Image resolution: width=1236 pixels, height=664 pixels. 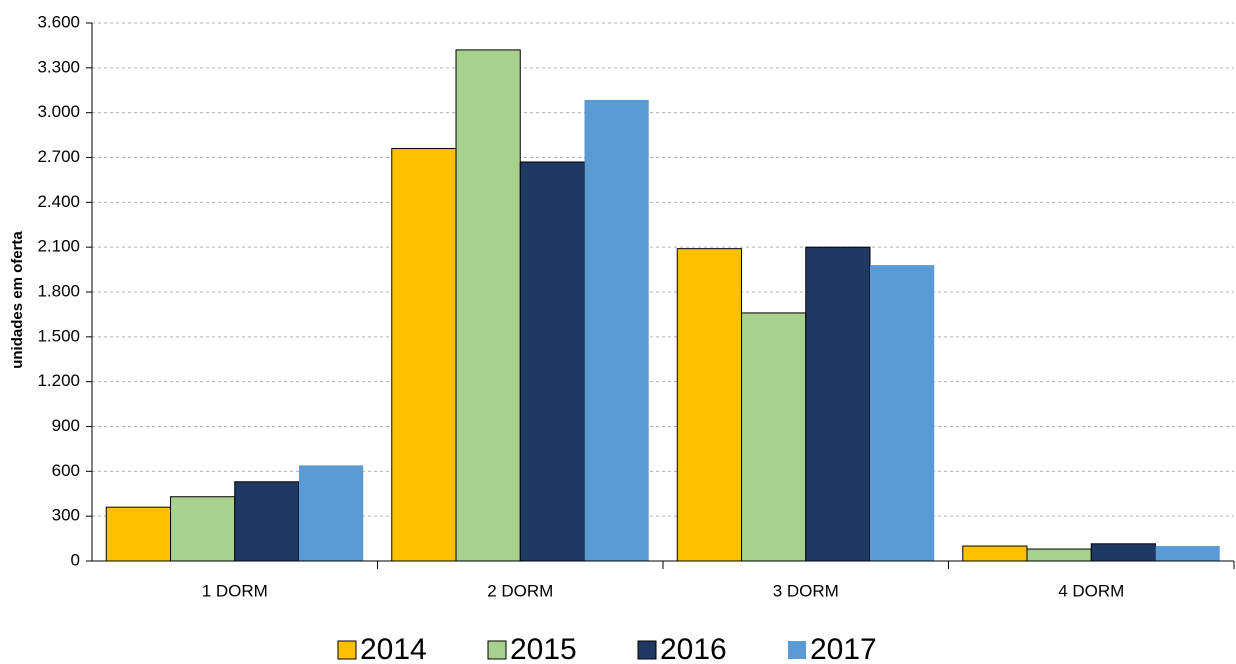 I want to click on y-tick-label: 300, so click(x=66, y=515).